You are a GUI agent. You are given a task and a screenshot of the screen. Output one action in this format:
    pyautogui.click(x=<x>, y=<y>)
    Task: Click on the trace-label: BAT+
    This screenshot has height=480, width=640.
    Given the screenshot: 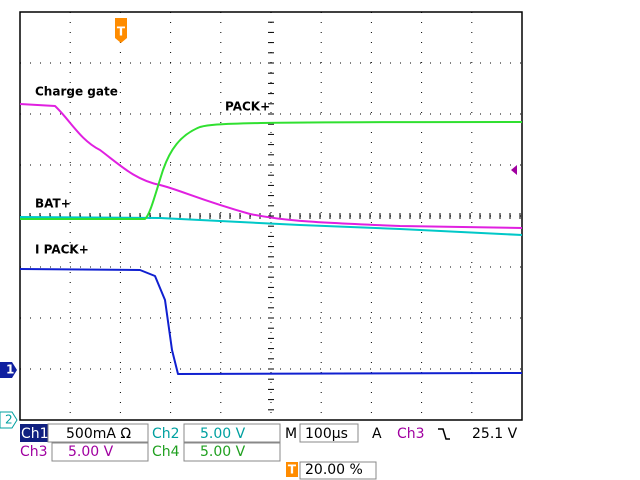 What is the action you would take?
    pyautogui.click(x=53, y=204)
    